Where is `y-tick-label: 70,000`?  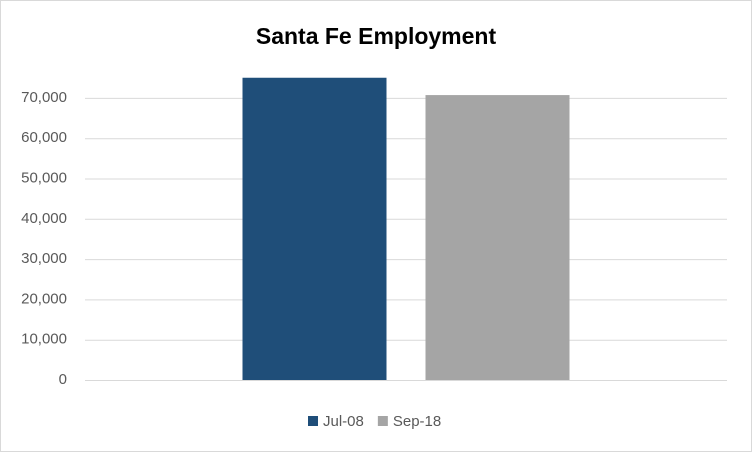
y-tick-label: 70,000 is located at coordinates (44, 97).